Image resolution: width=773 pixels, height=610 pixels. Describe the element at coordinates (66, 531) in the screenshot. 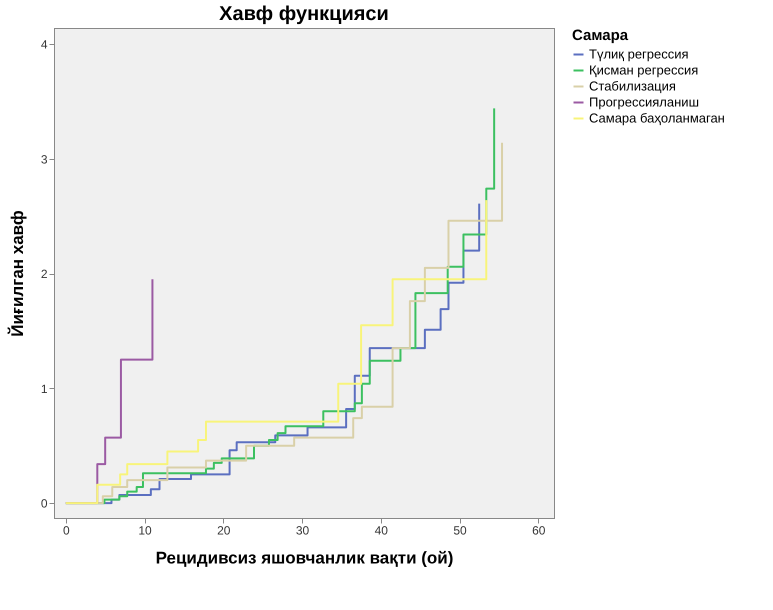

I see `x-tick-label: 0` at that location.